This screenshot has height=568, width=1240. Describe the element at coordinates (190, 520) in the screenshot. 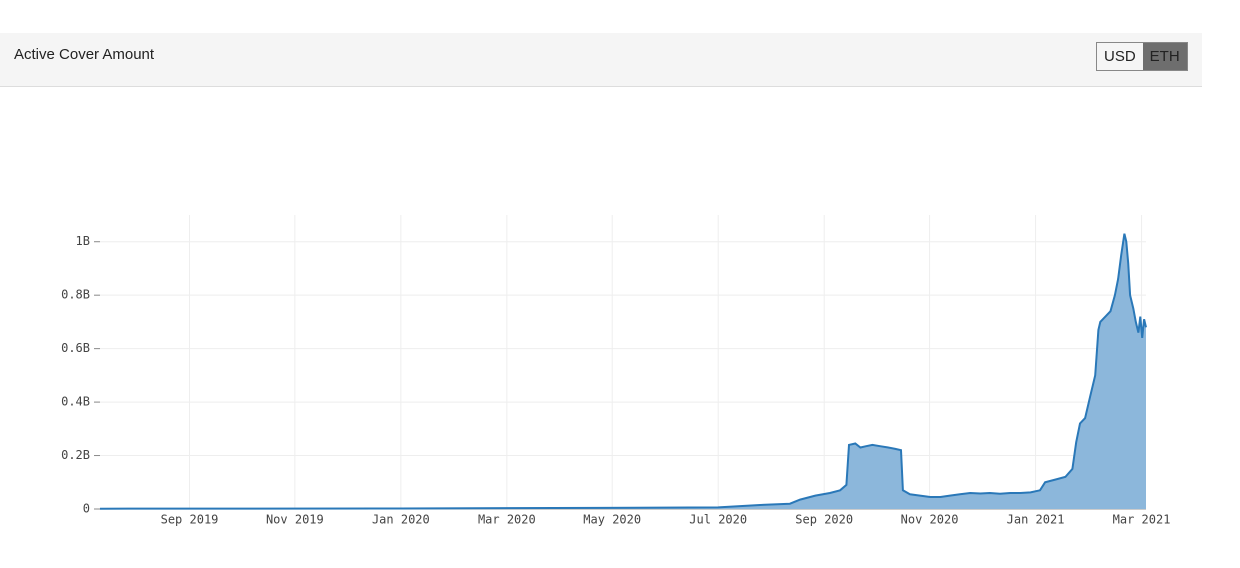

I see `x-tick-label: Sep 2019` at that location.